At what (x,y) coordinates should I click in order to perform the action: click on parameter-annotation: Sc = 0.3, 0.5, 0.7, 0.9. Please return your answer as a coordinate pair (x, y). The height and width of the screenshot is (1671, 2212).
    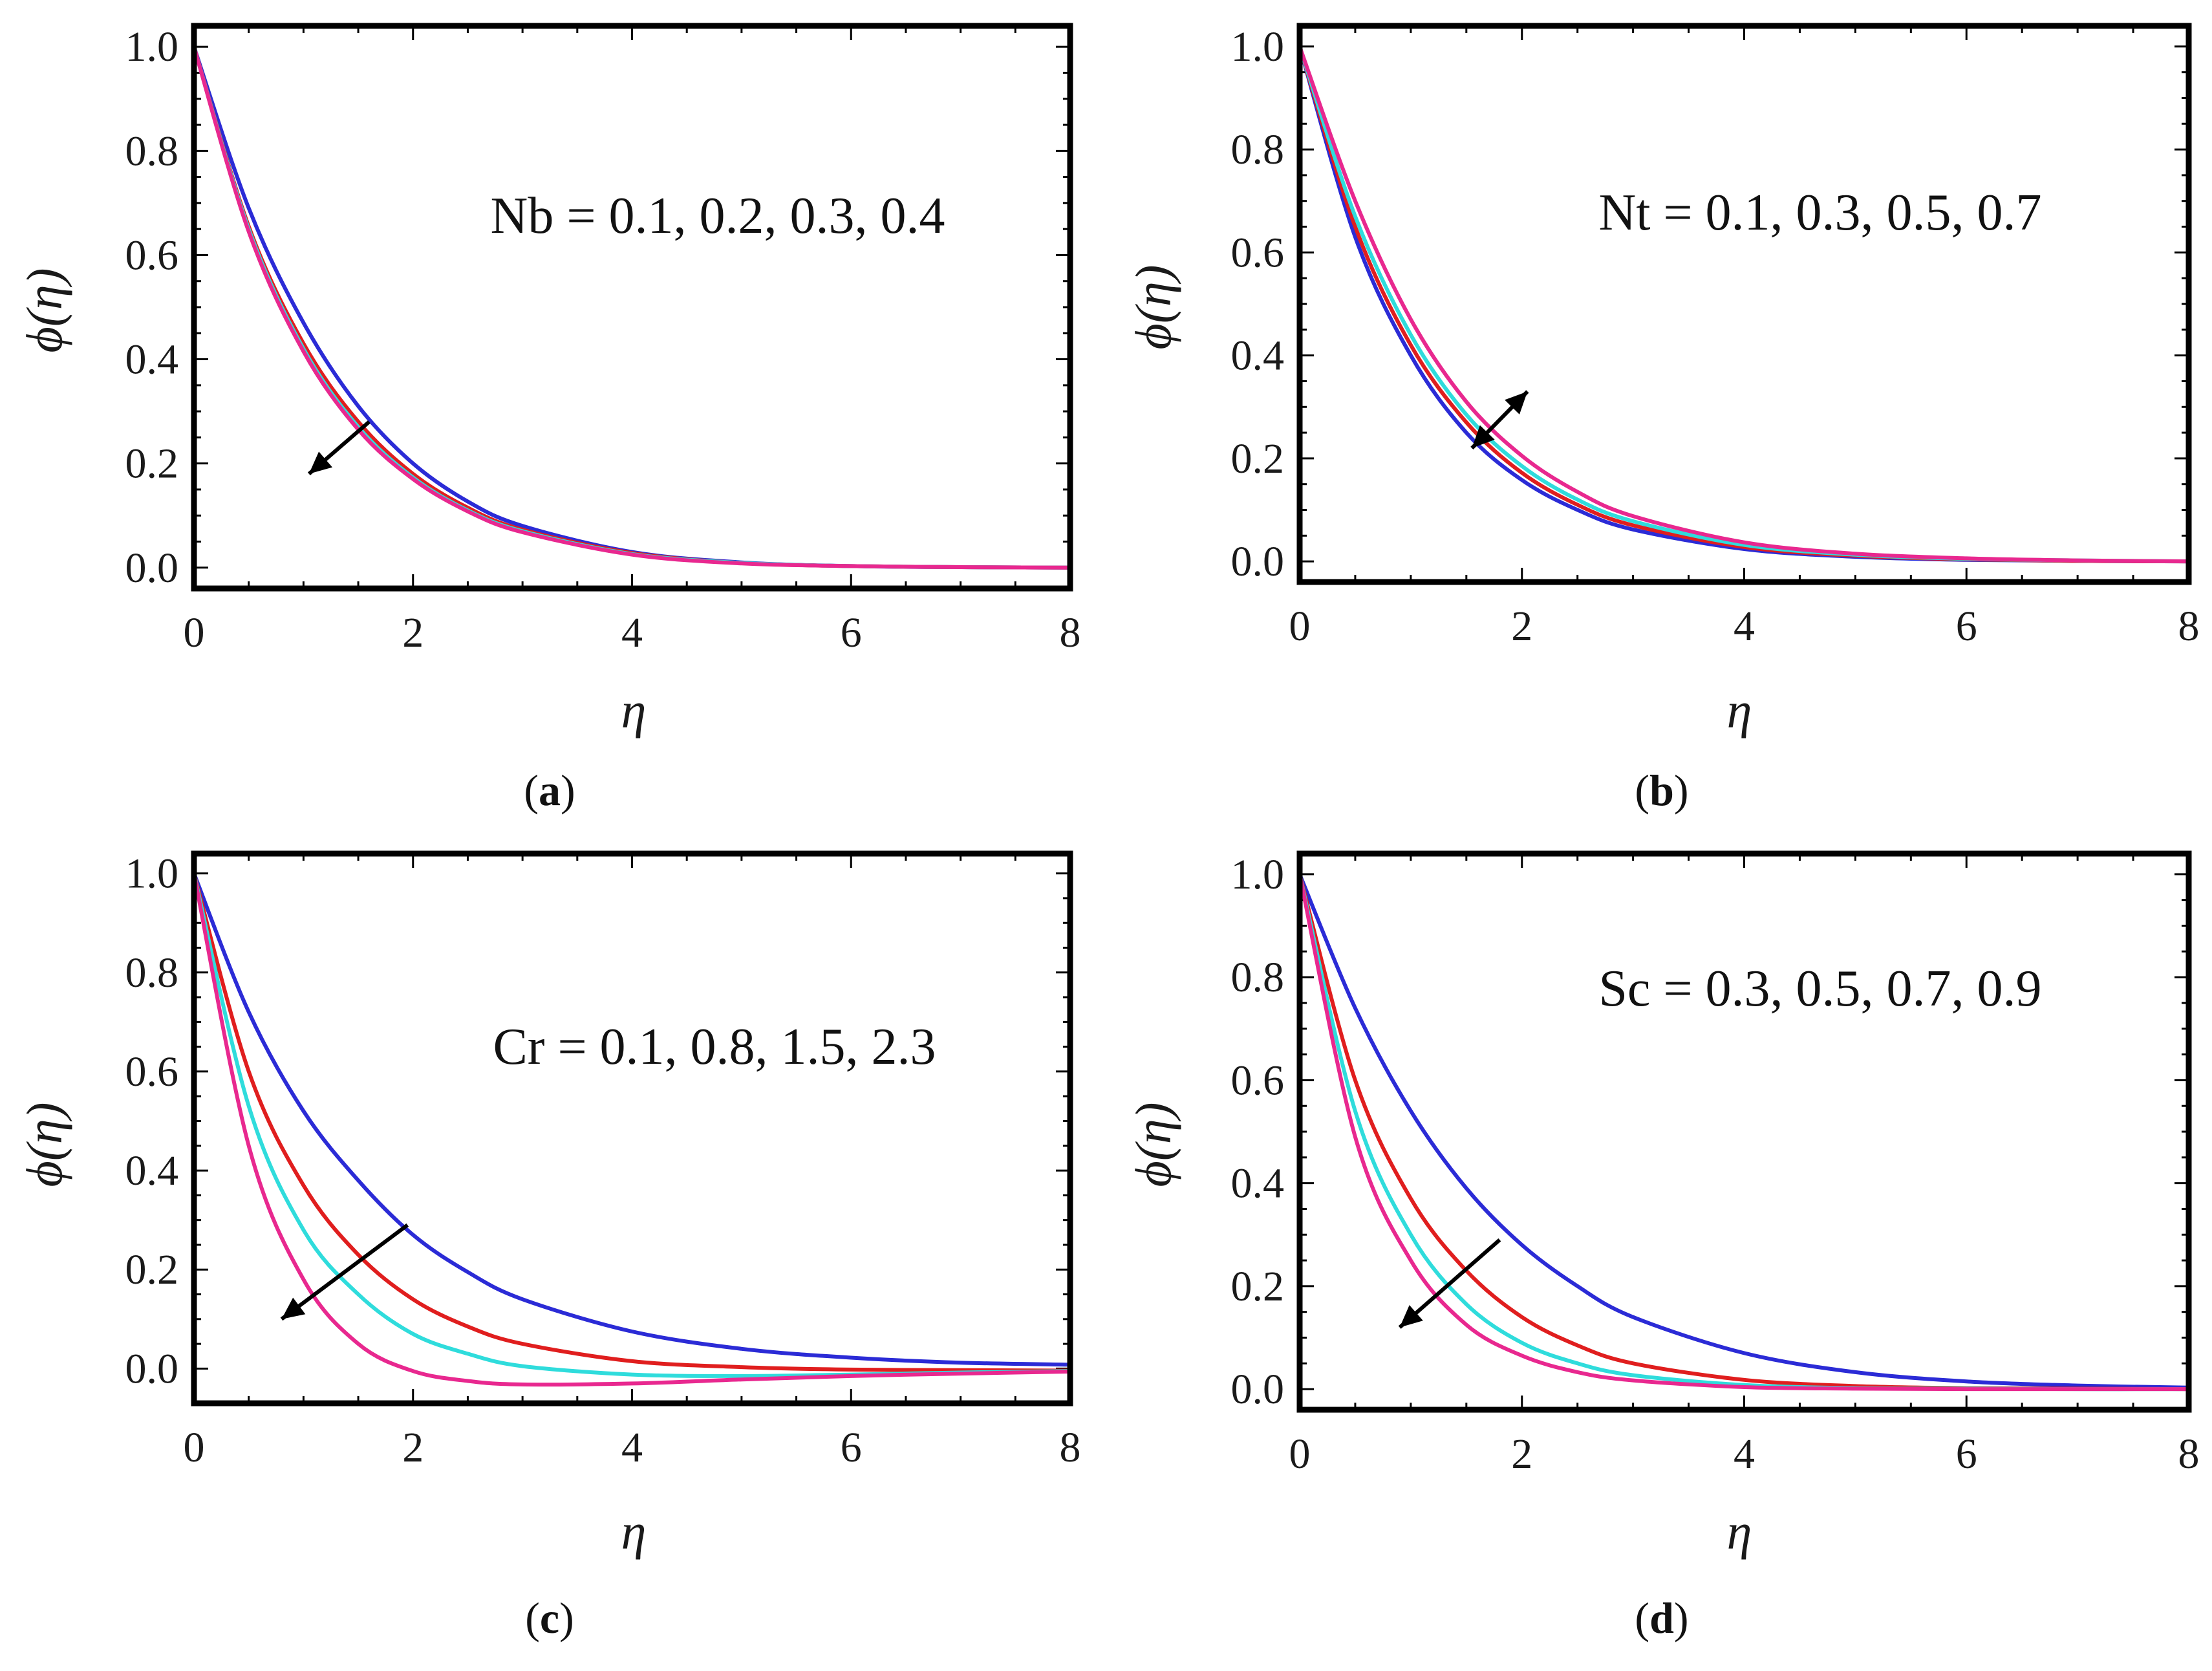
    Looking at the image, I should click on (1819, 989).